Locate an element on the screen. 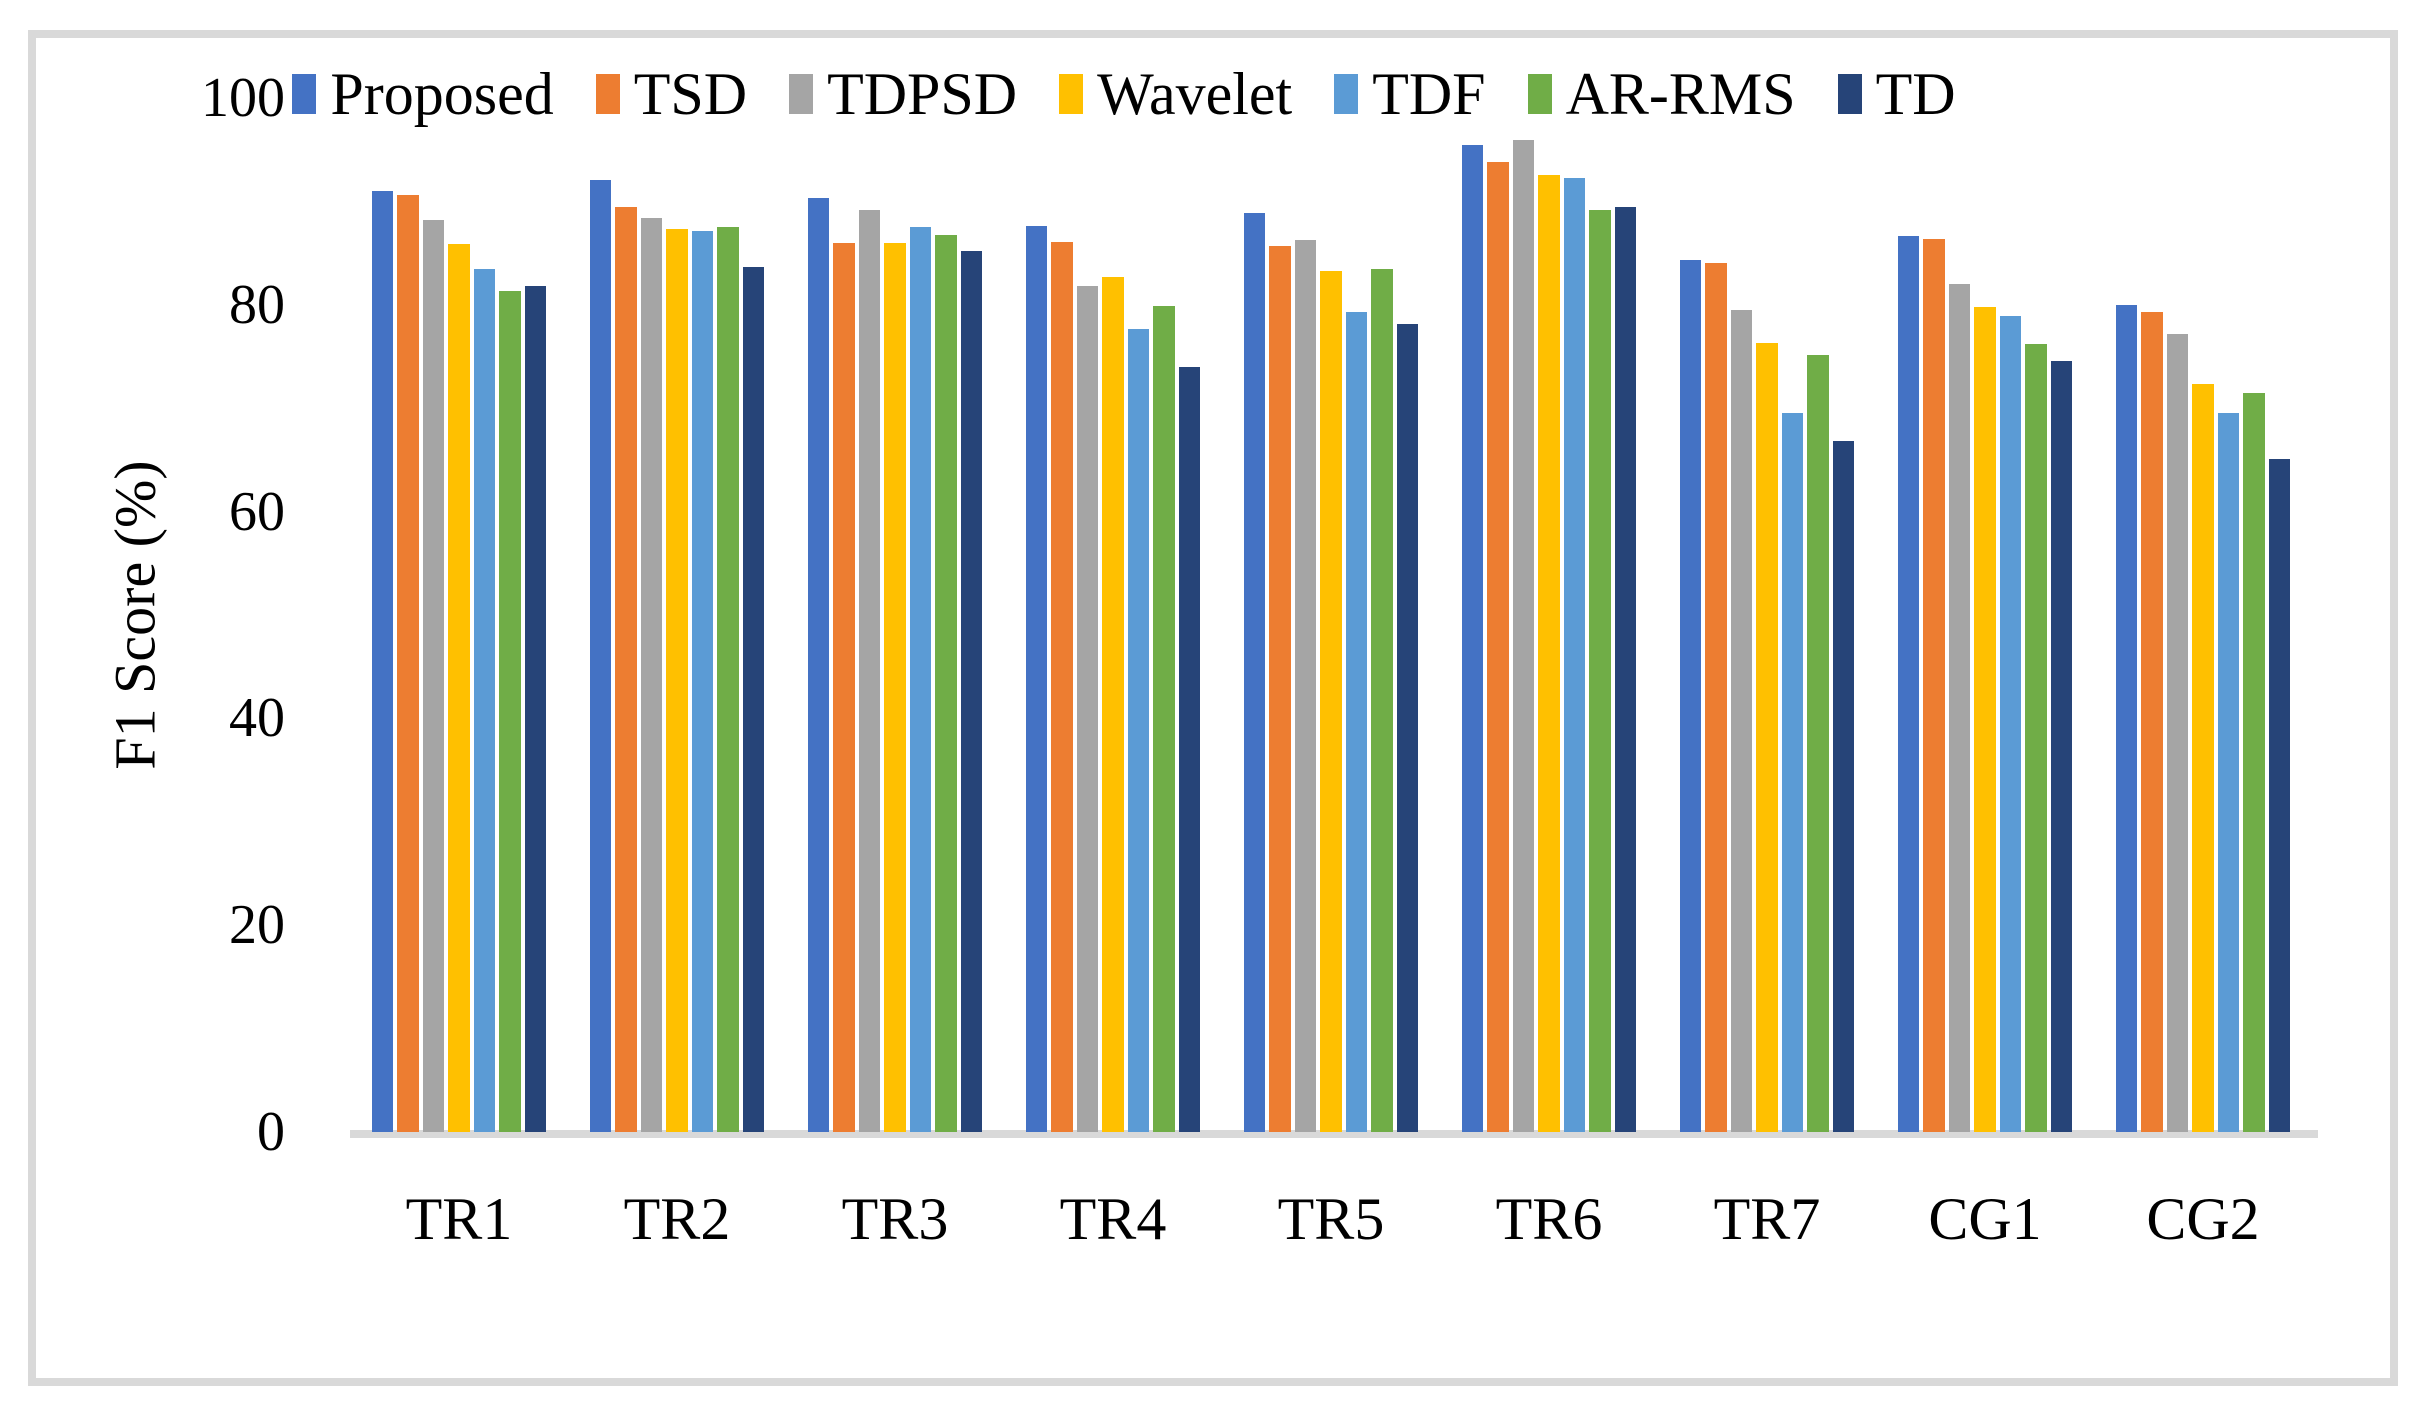 The height and width of the screenshot is (1406, 2418). x-axis-line is located at coordinates (1334, 1134).